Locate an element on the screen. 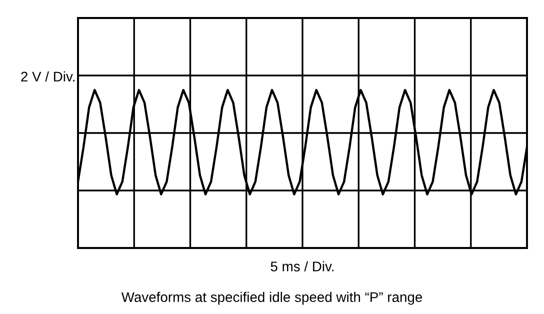 This screenshot has height=314, width=544. x-axis-title: 5 ms / Div. is located at coordinates (302, 266).